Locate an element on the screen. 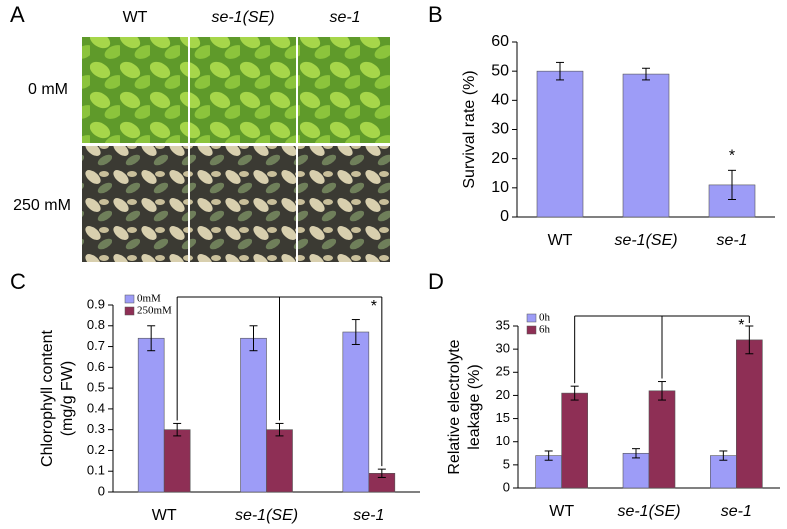 This screenshot has width=787, height=529. y-axis-label: leakage (%) is located at coordinates (474, 406).